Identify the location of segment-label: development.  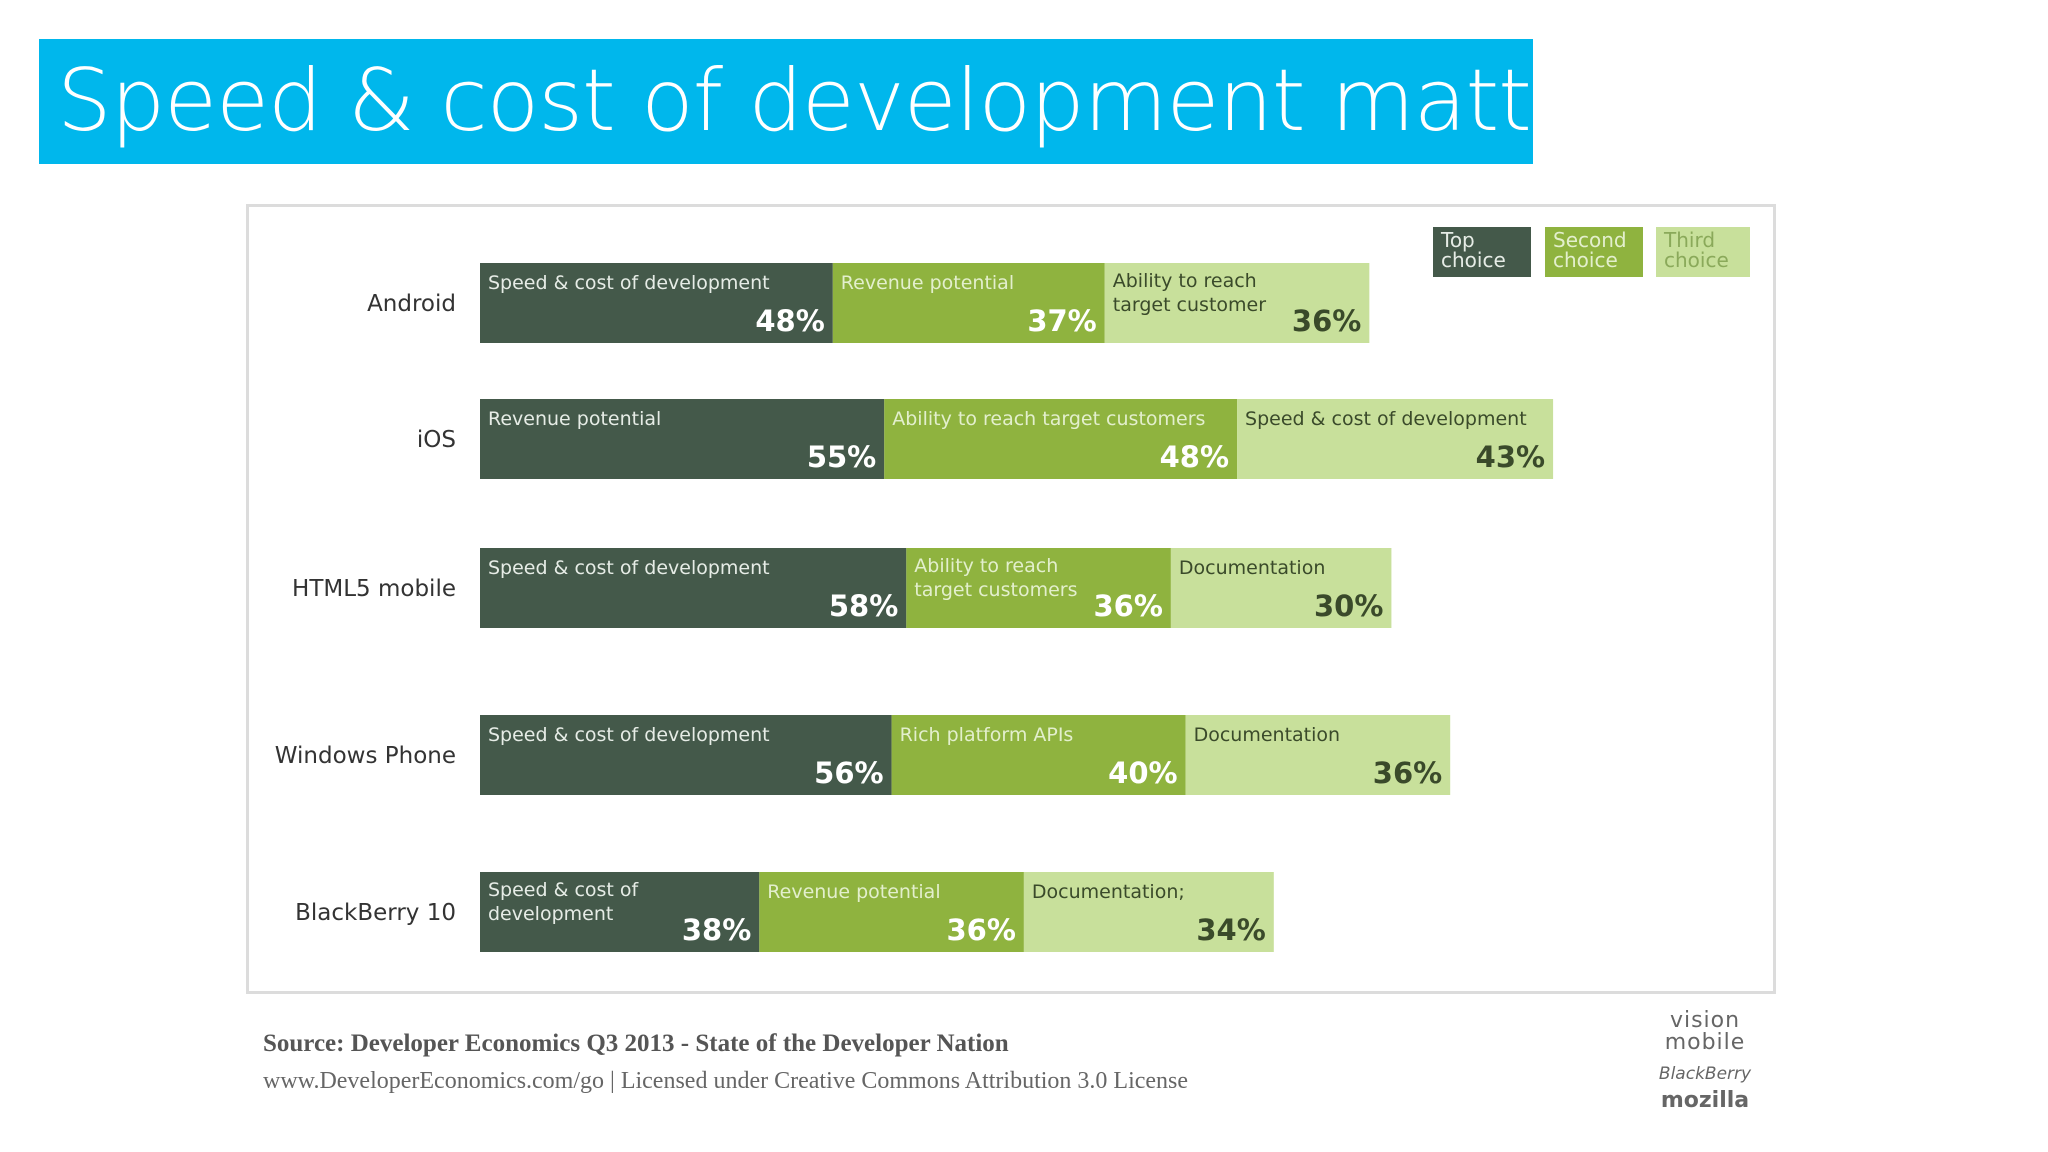
(550, 914).